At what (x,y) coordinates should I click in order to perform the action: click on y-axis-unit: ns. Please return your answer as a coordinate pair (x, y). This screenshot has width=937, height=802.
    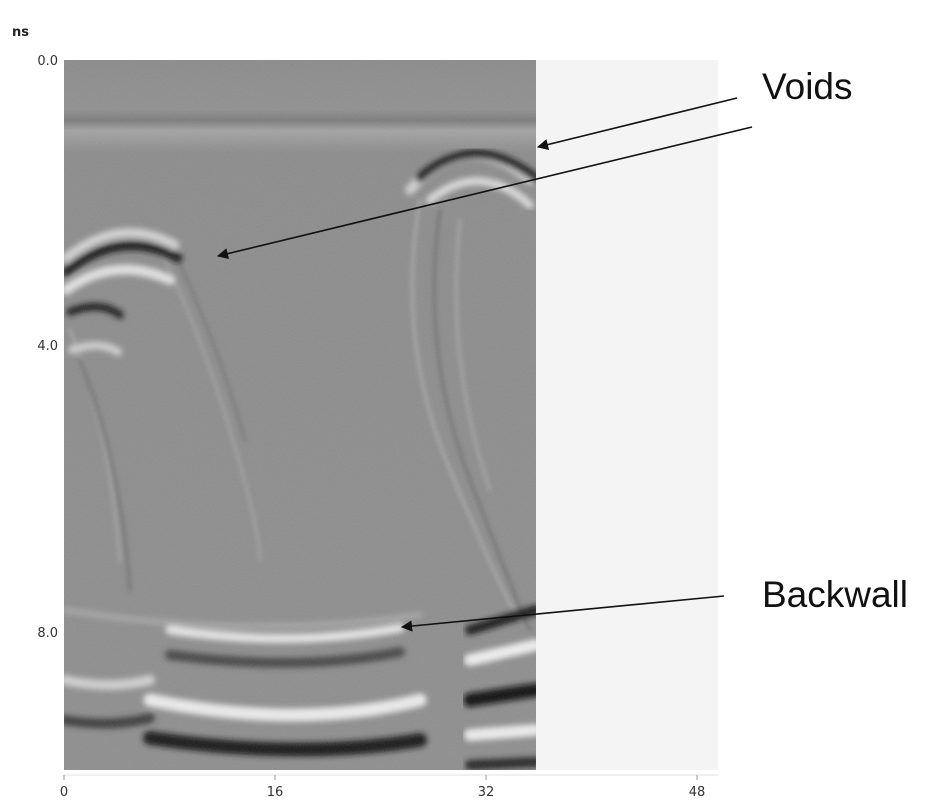
    Looking at the image, I should click on (20, 32).